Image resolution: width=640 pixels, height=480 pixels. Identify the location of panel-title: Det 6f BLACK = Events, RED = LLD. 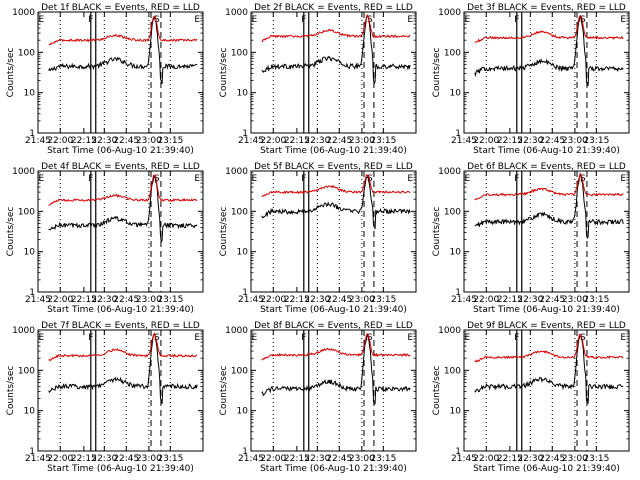
(546, 167).